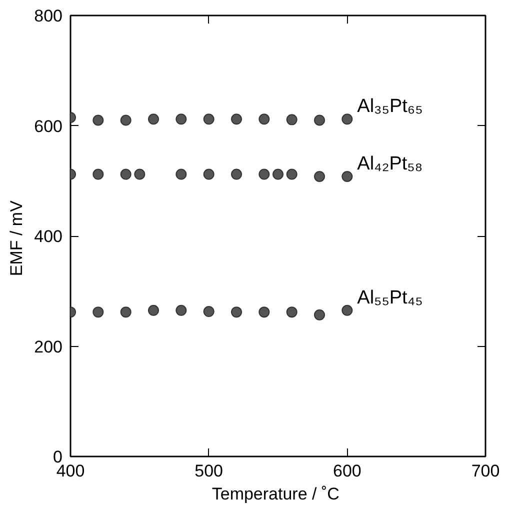 The width and height of the screenshot is (515, 526). I want to click on x-tick-label: 700, so click(485, 471).